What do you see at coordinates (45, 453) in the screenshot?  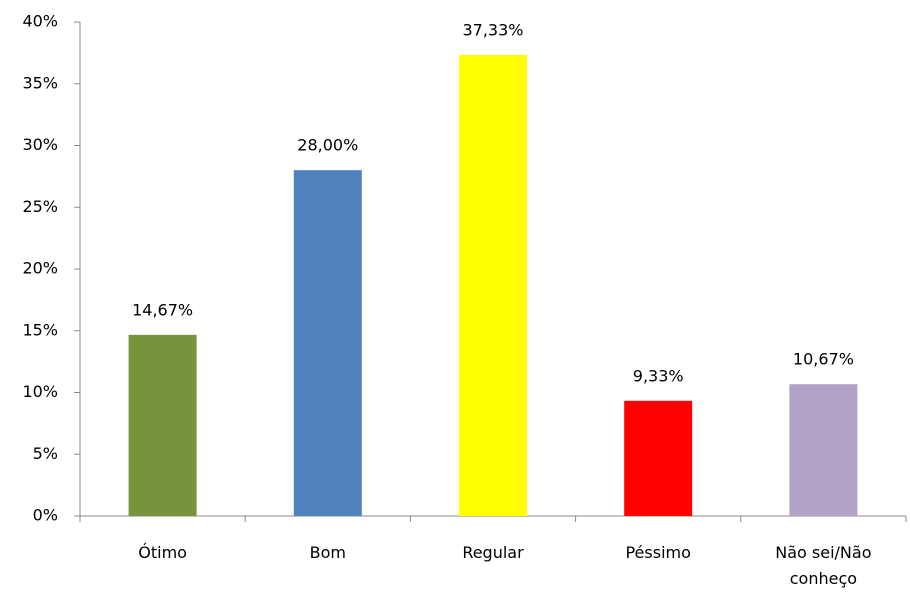 I see `y-tick-label: 5%` at bounding box center [45, 453].